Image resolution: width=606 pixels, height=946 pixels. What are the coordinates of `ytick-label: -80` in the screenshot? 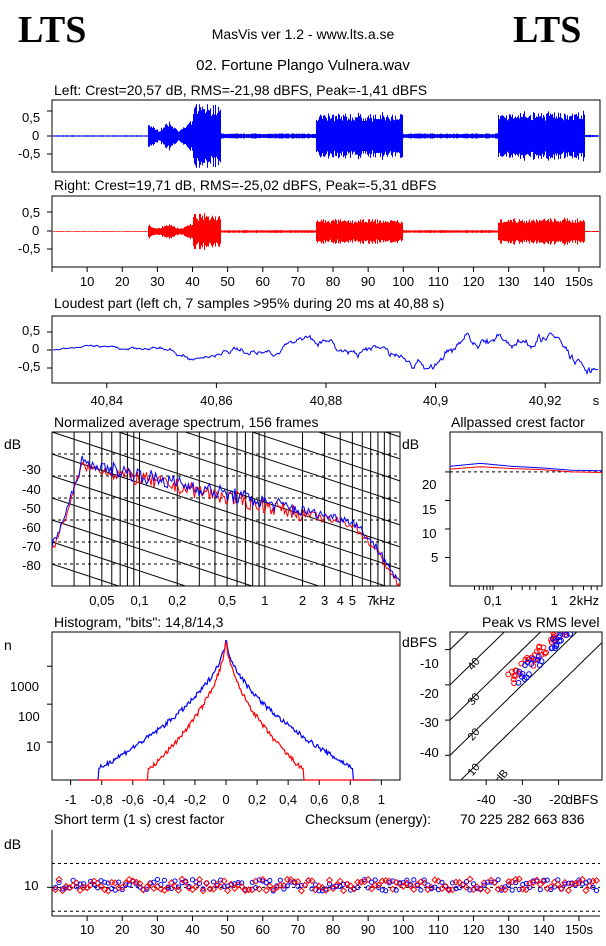 It's located at (31, 565).